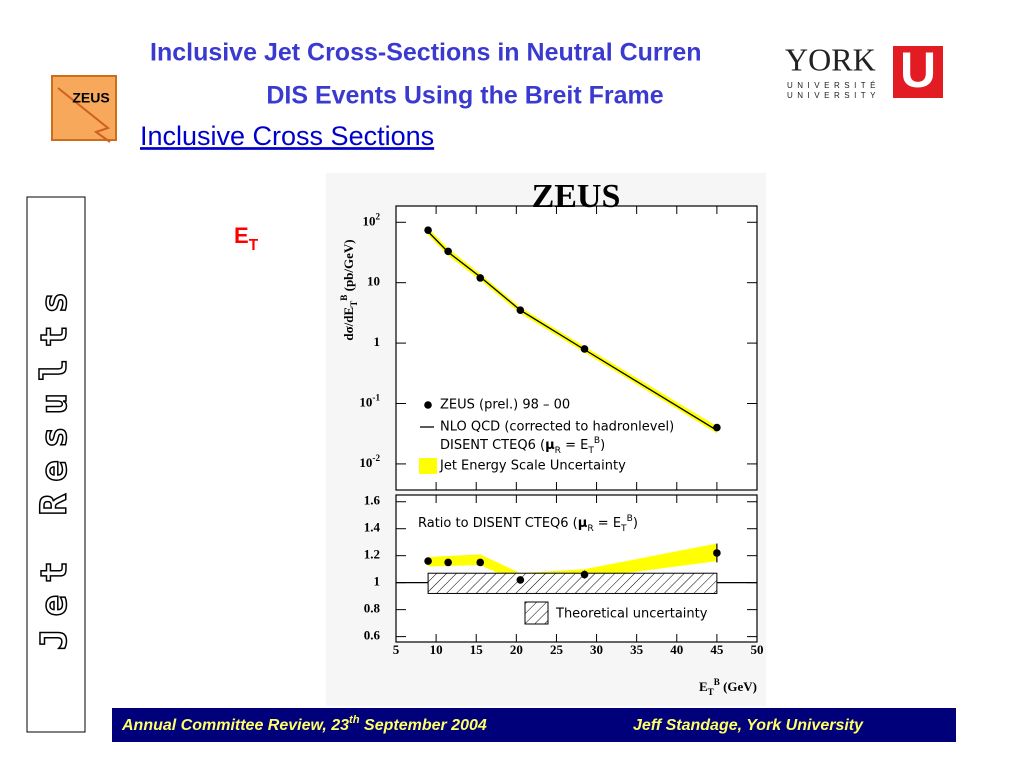 Image resolution: width=1024 pixels, height=768 pixels. I want to click on panel-label: ET, so click(246, 238).